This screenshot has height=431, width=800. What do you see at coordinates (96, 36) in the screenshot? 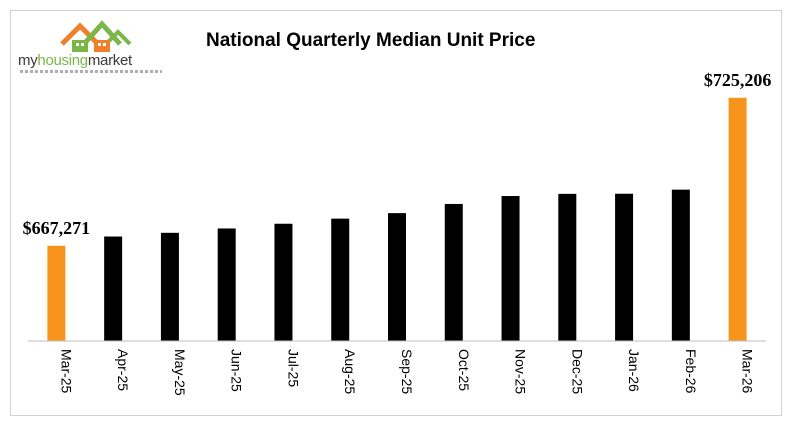
I see `house-roofs-icon` at bounding box center [96, 36].